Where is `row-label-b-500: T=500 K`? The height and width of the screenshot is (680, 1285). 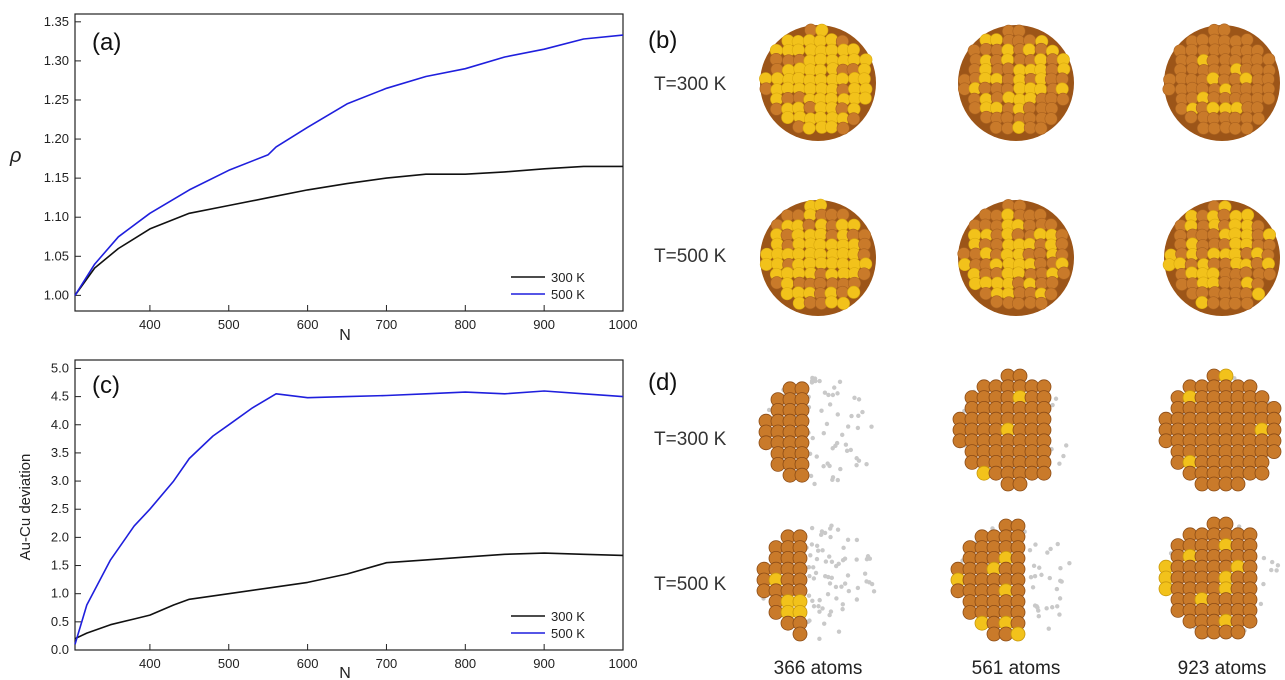 row-label-b-500: T=500 K is located at coordinates (690, 256).